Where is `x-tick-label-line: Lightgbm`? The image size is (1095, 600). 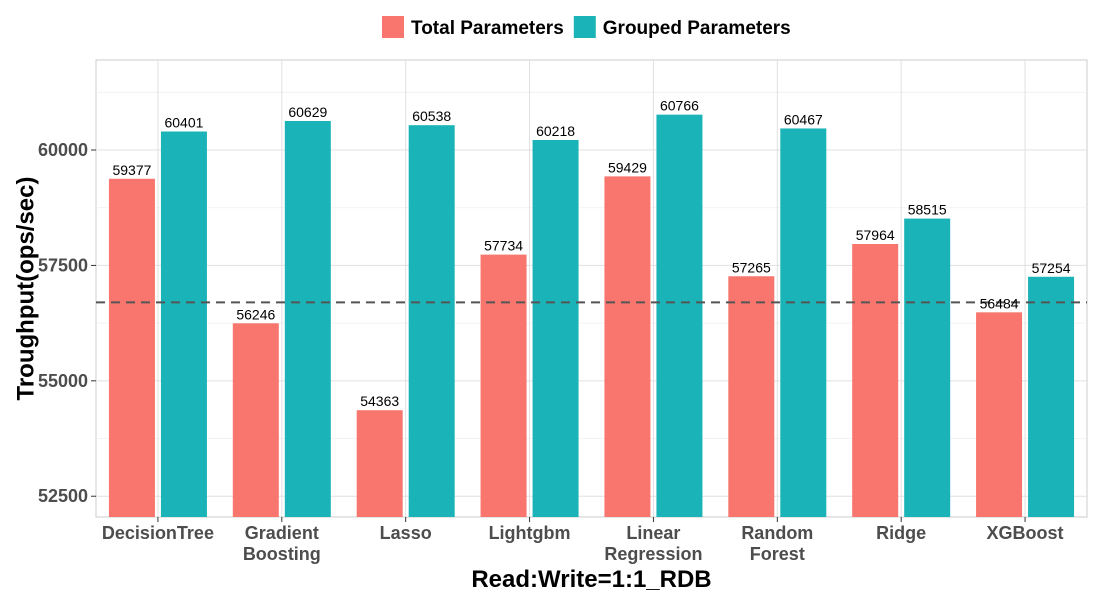
x-tick-label-line: Lightgbm is located at coordinates (530, 533).